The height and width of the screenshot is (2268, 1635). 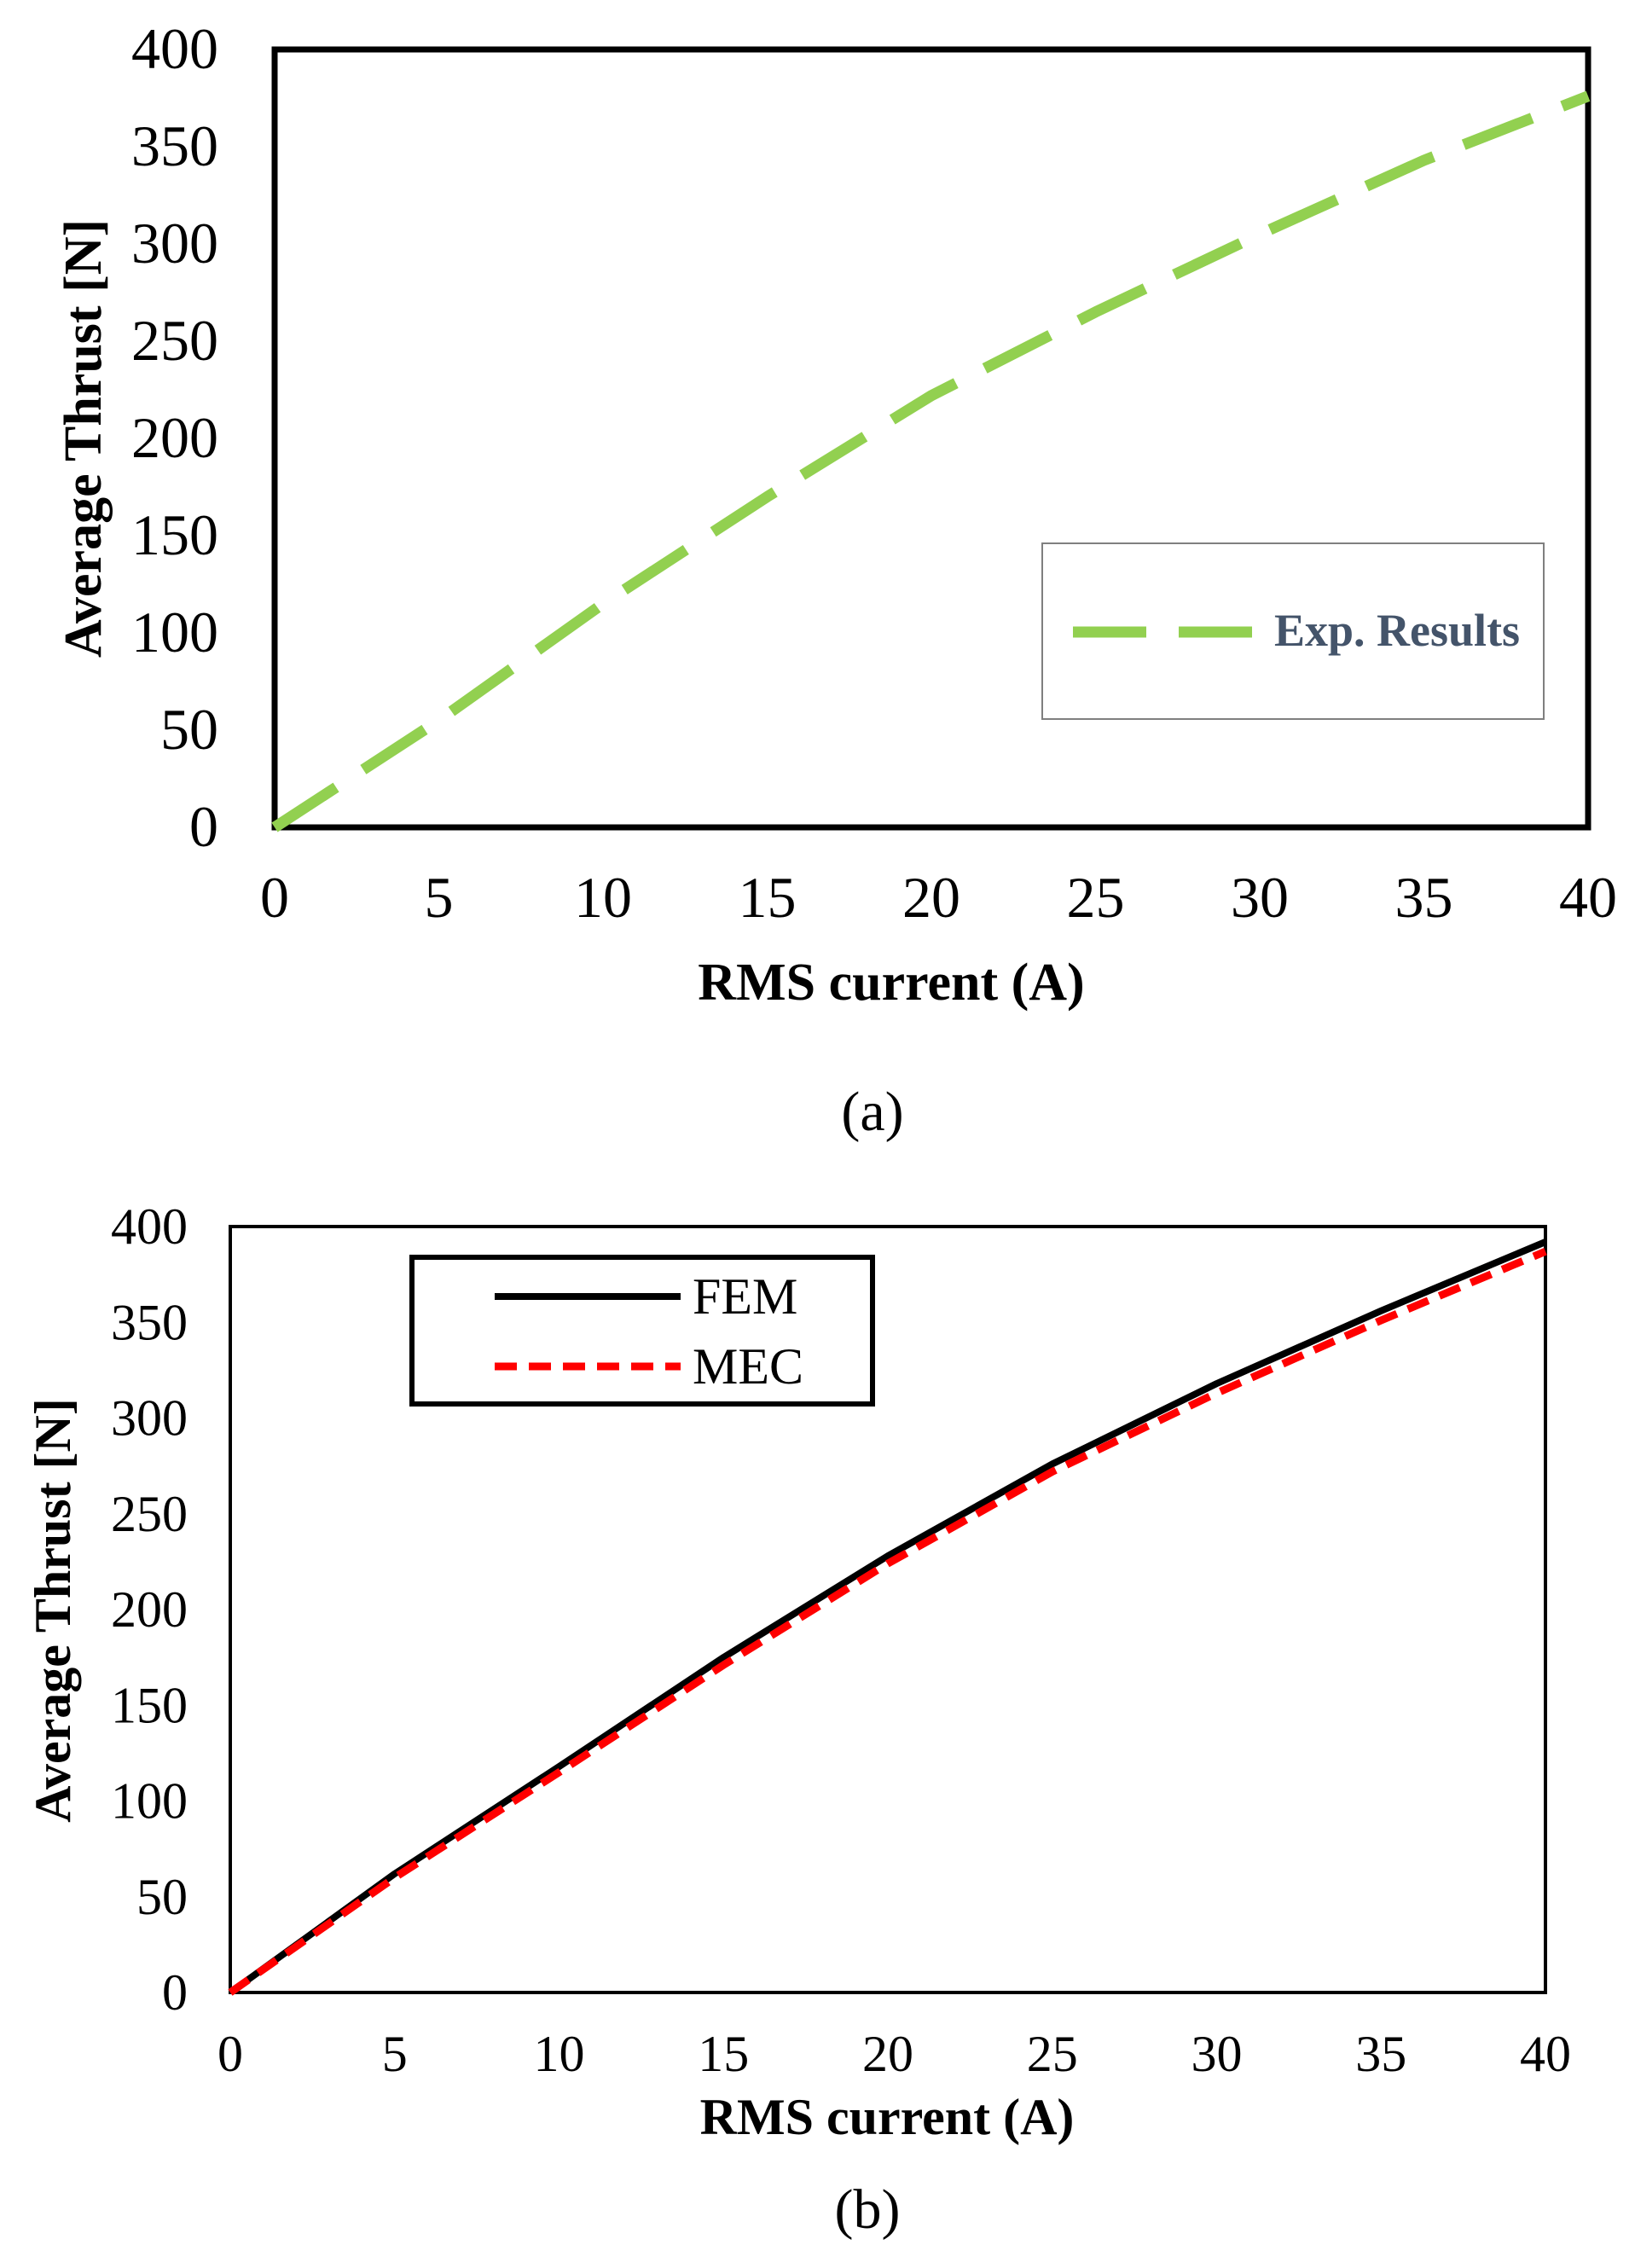 I want to click on y-axis-title-a: Average Thrust [N], so click(x=84, y=438).